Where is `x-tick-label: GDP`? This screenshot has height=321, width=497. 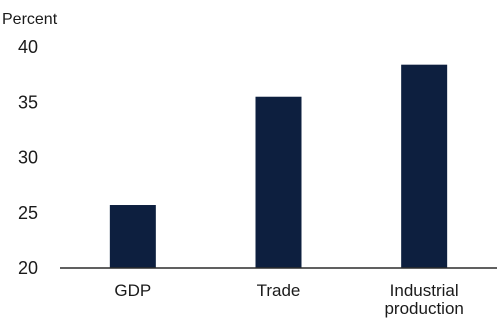
x-tick-label: GDP is located at coordinates (132, 290).